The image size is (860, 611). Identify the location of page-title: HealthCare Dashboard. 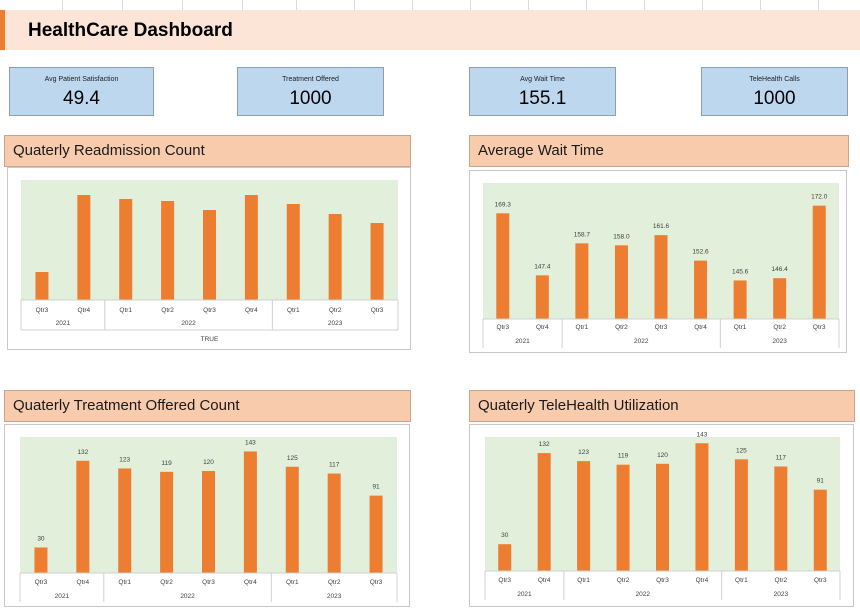
(130, 30).